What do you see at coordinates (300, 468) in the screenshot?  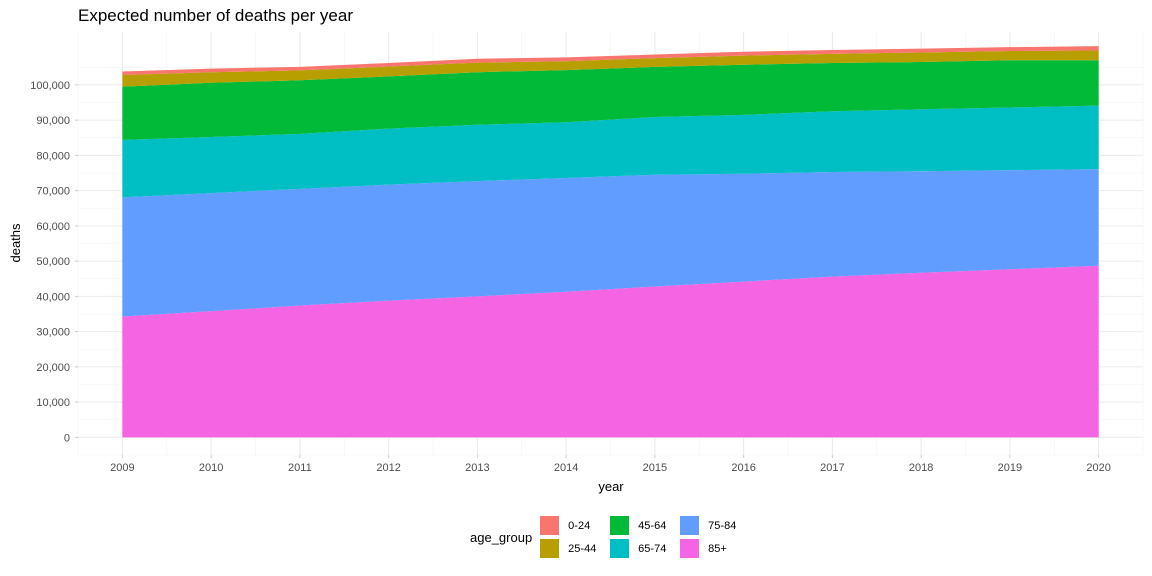 I see `x-tick-label: 2011` at bounding box center [300, 468].